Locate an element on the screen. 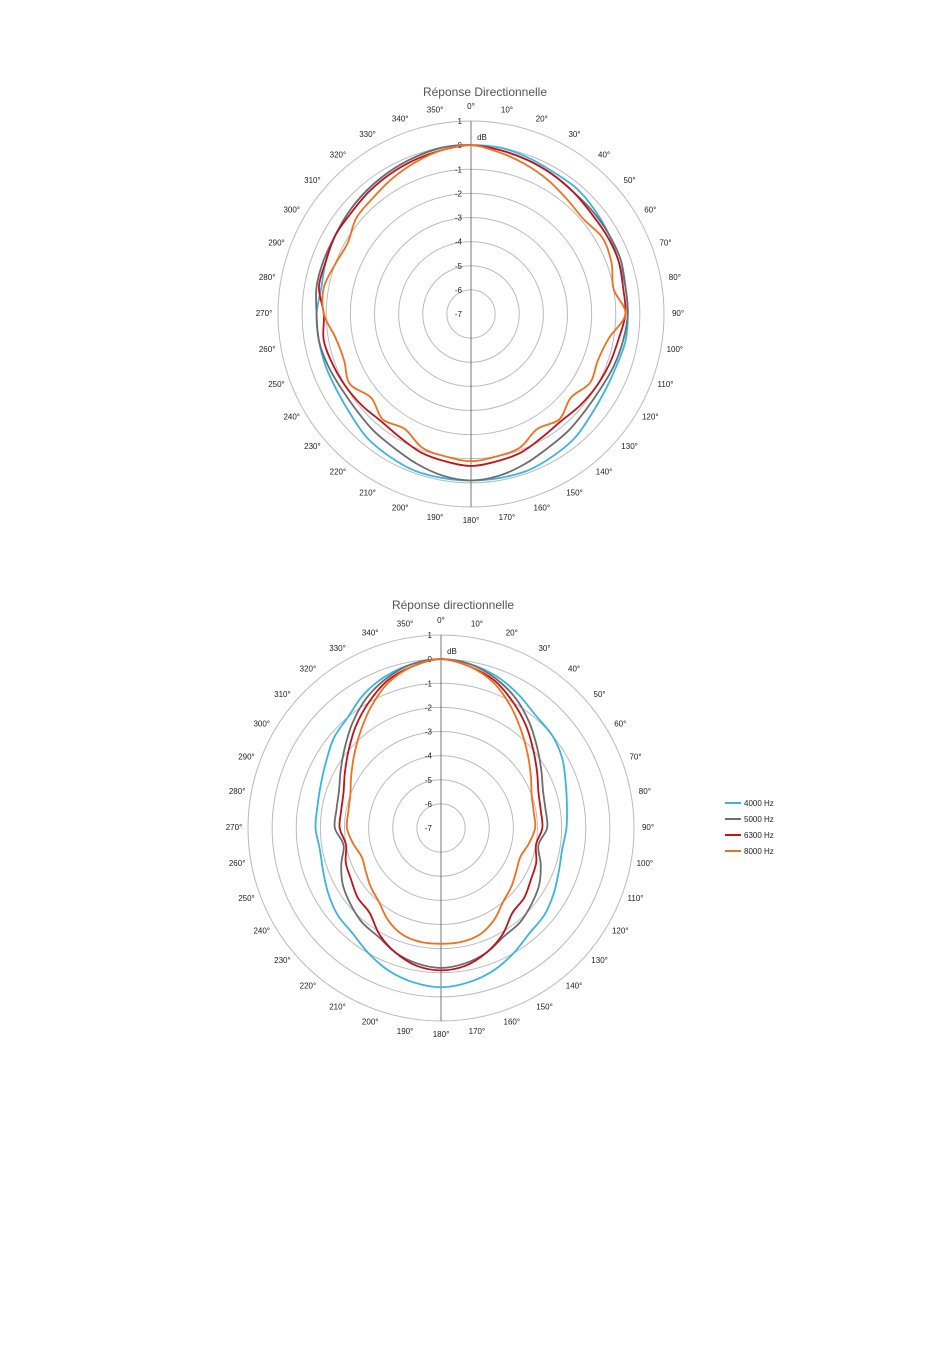 Image resolution: width=950 pixels, height=1369 pixels. legend-label: 8000 Hz is located at coordinates (759, 851).